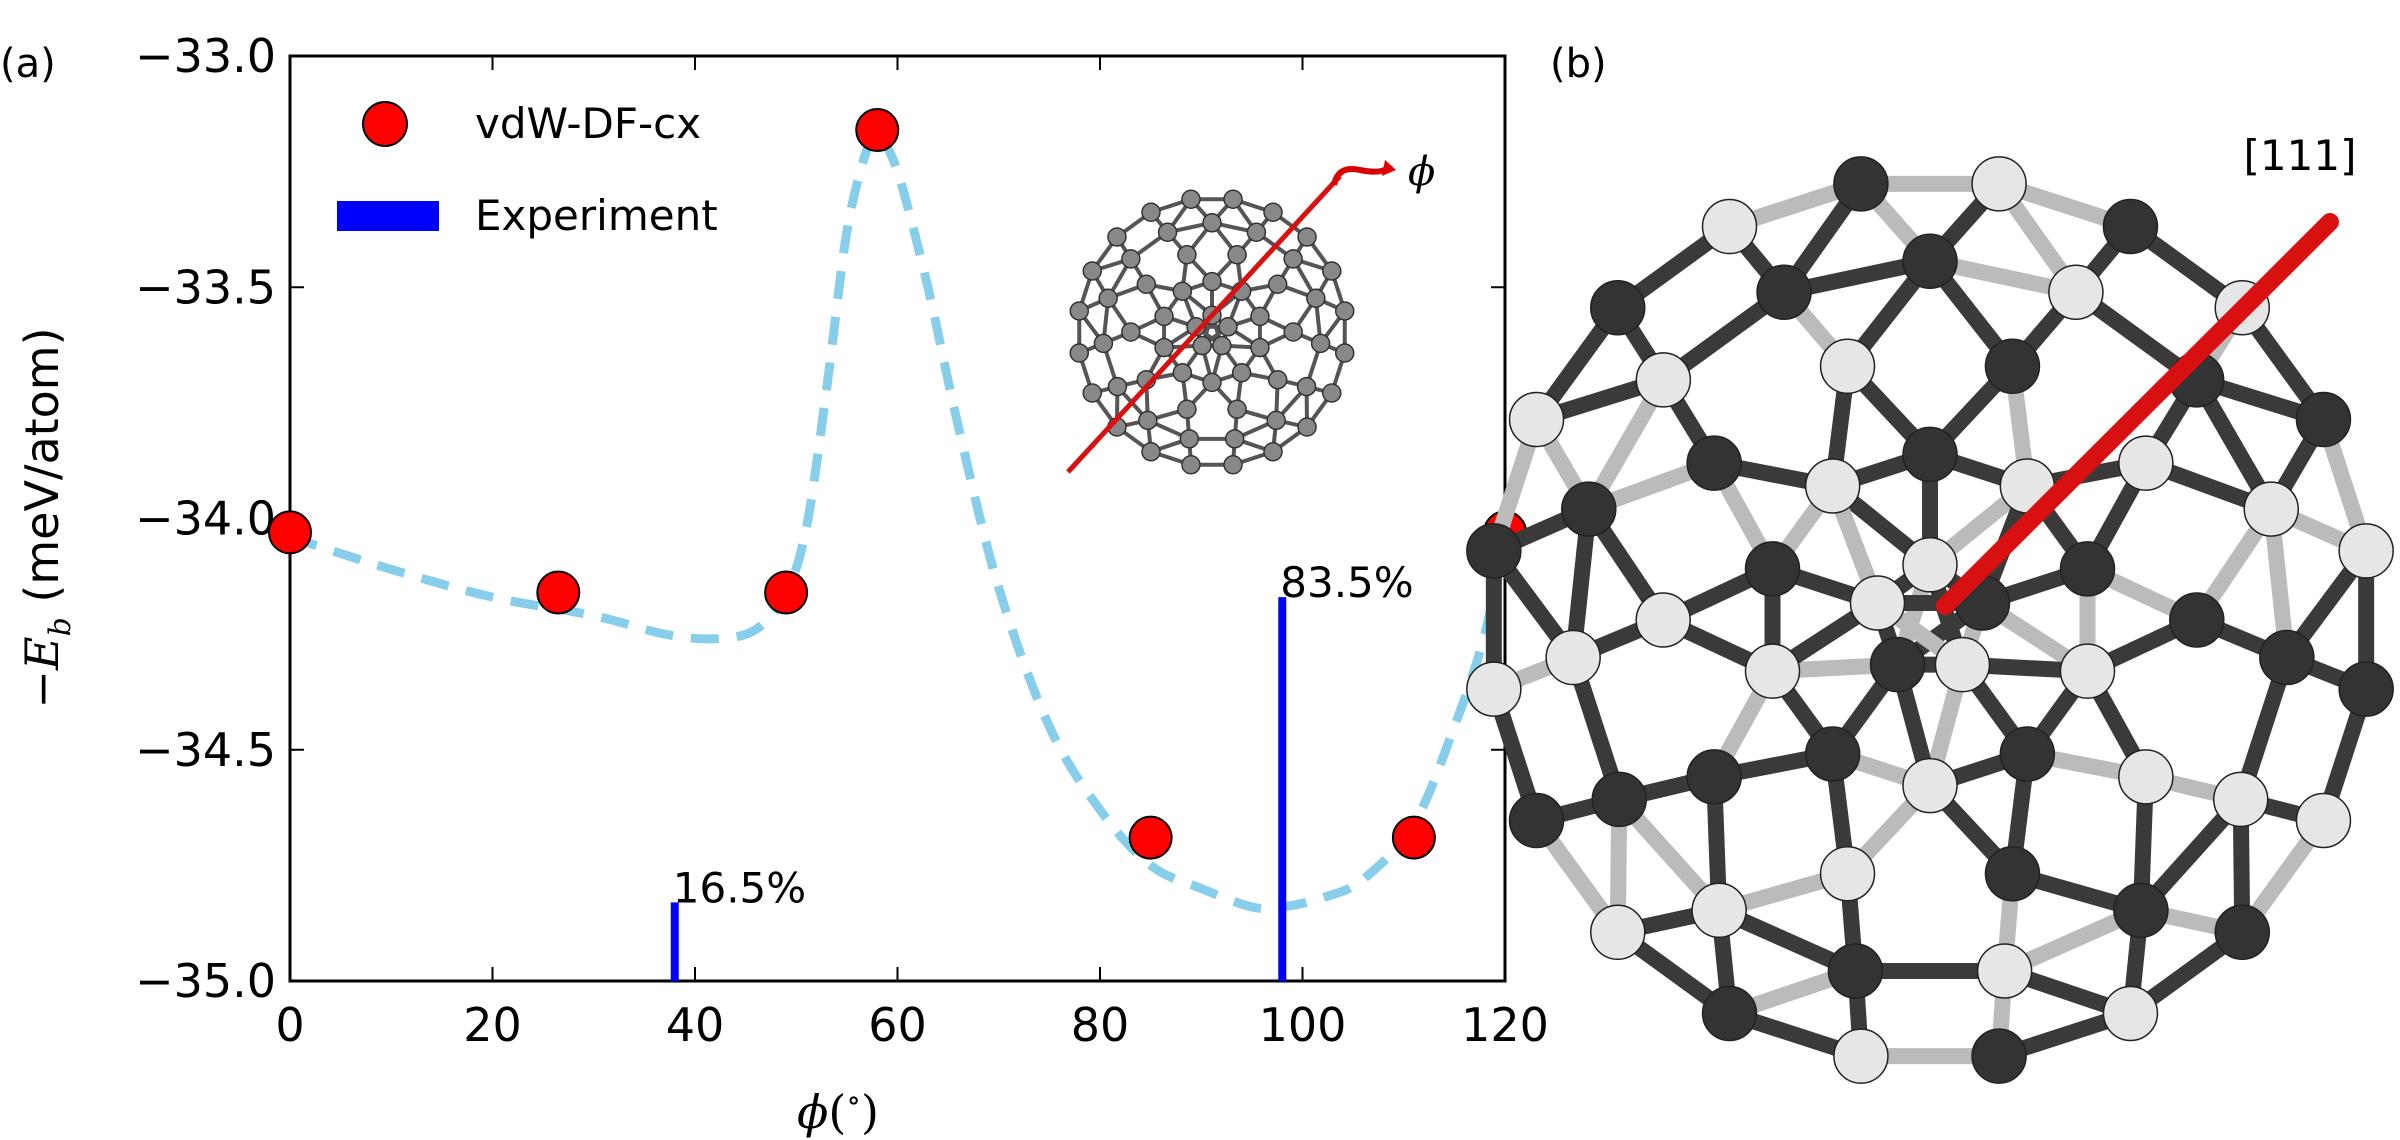  Describe the element at coordinates (42, 653) in the screenshot. I see `y-axis-symbol: E` at that location.